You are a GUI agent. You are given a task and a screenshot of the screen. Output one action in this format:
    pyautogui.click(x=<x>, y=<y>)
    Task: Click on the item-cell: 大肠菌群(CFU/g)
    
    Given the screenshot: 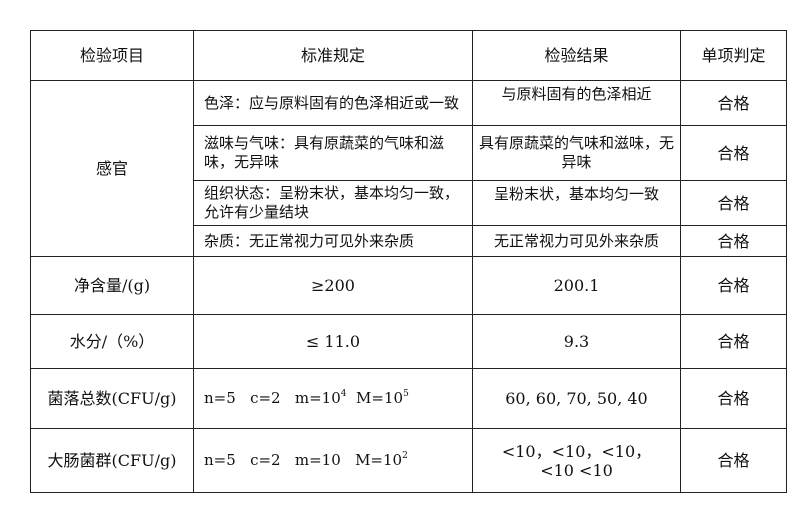 What is the action you would take?
    pyautogui.click(x=112, y=460)
    